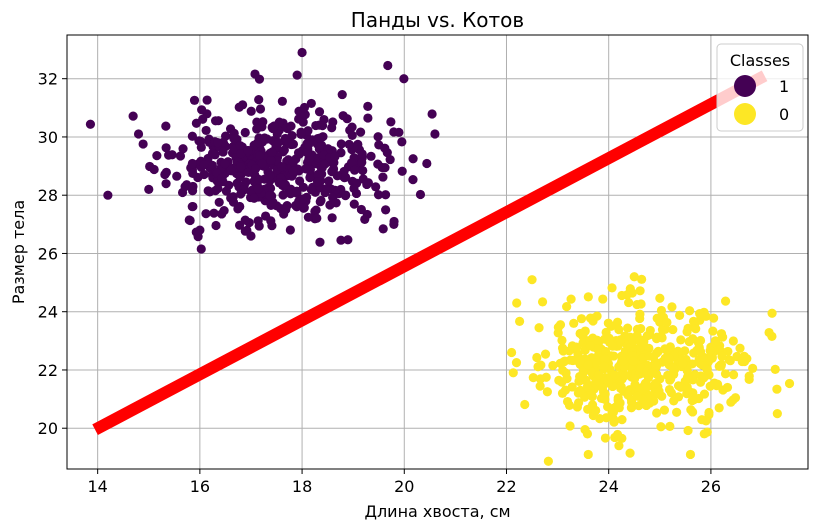  I want to click on y-tick-label: 24, so click(48, 312).